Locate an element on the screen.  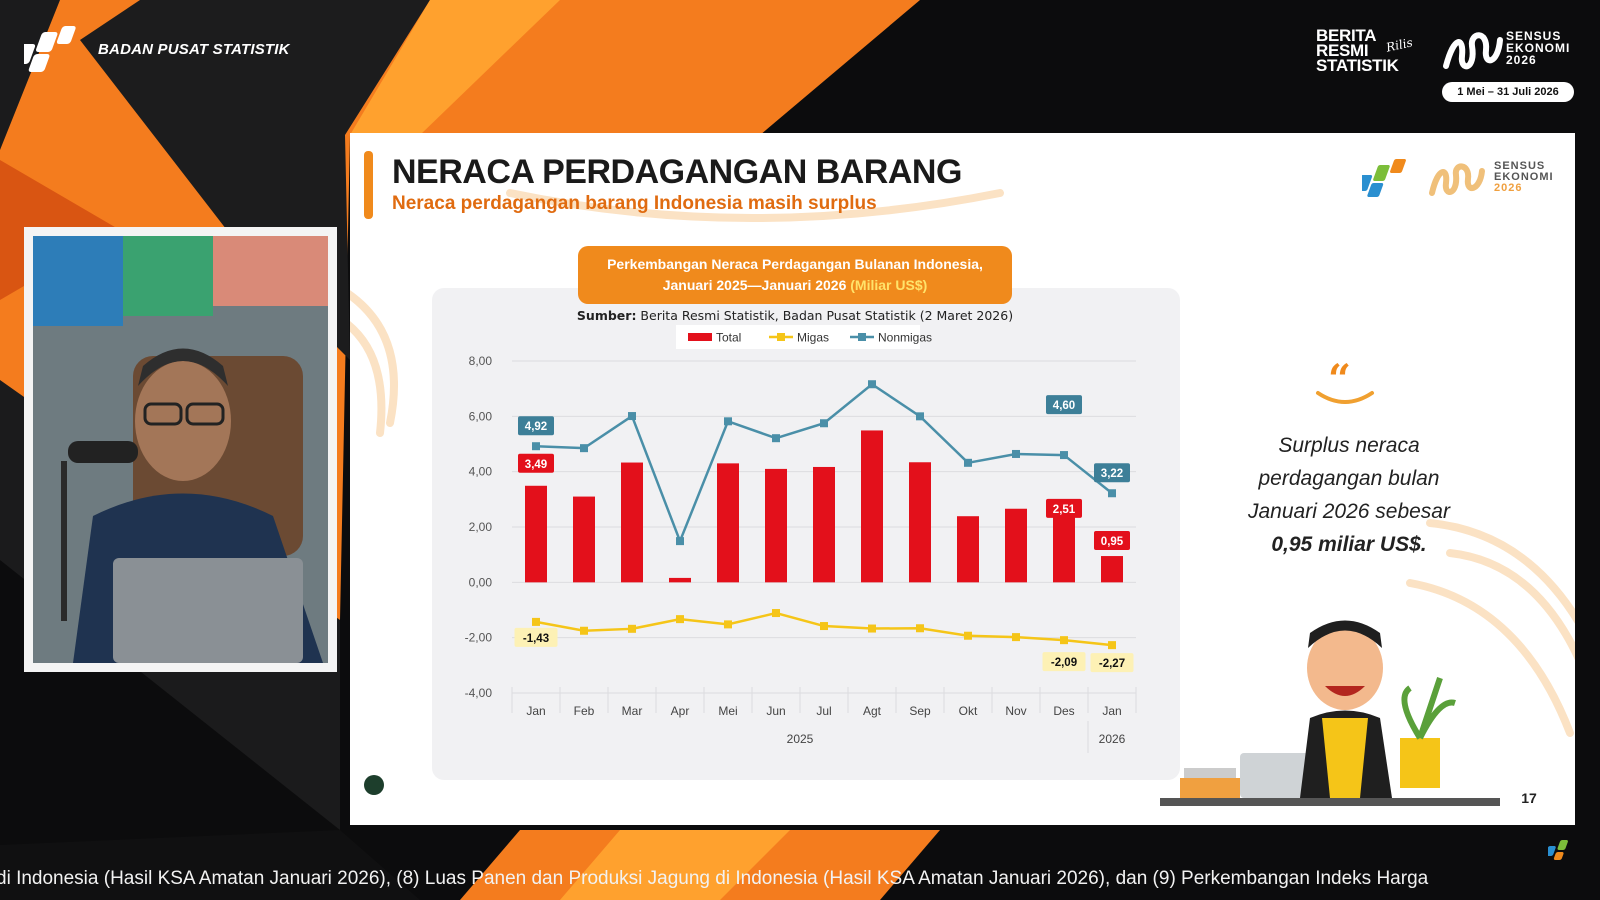
slide-census-text: SENSUS EKONOMI 2026 is located at coordinates (1524, 177).